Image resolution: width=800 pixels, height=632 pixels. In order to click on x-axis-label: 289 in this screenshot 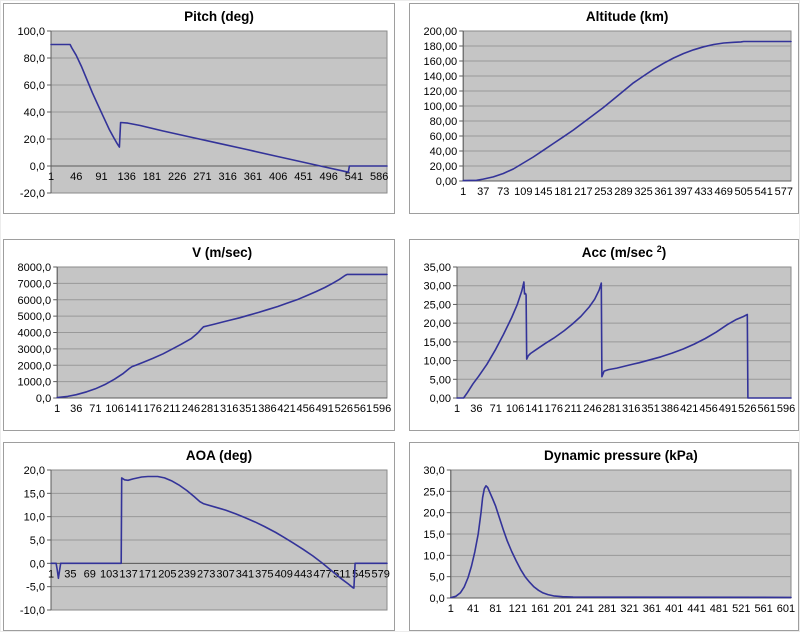, I will do `click(623, 192)`.